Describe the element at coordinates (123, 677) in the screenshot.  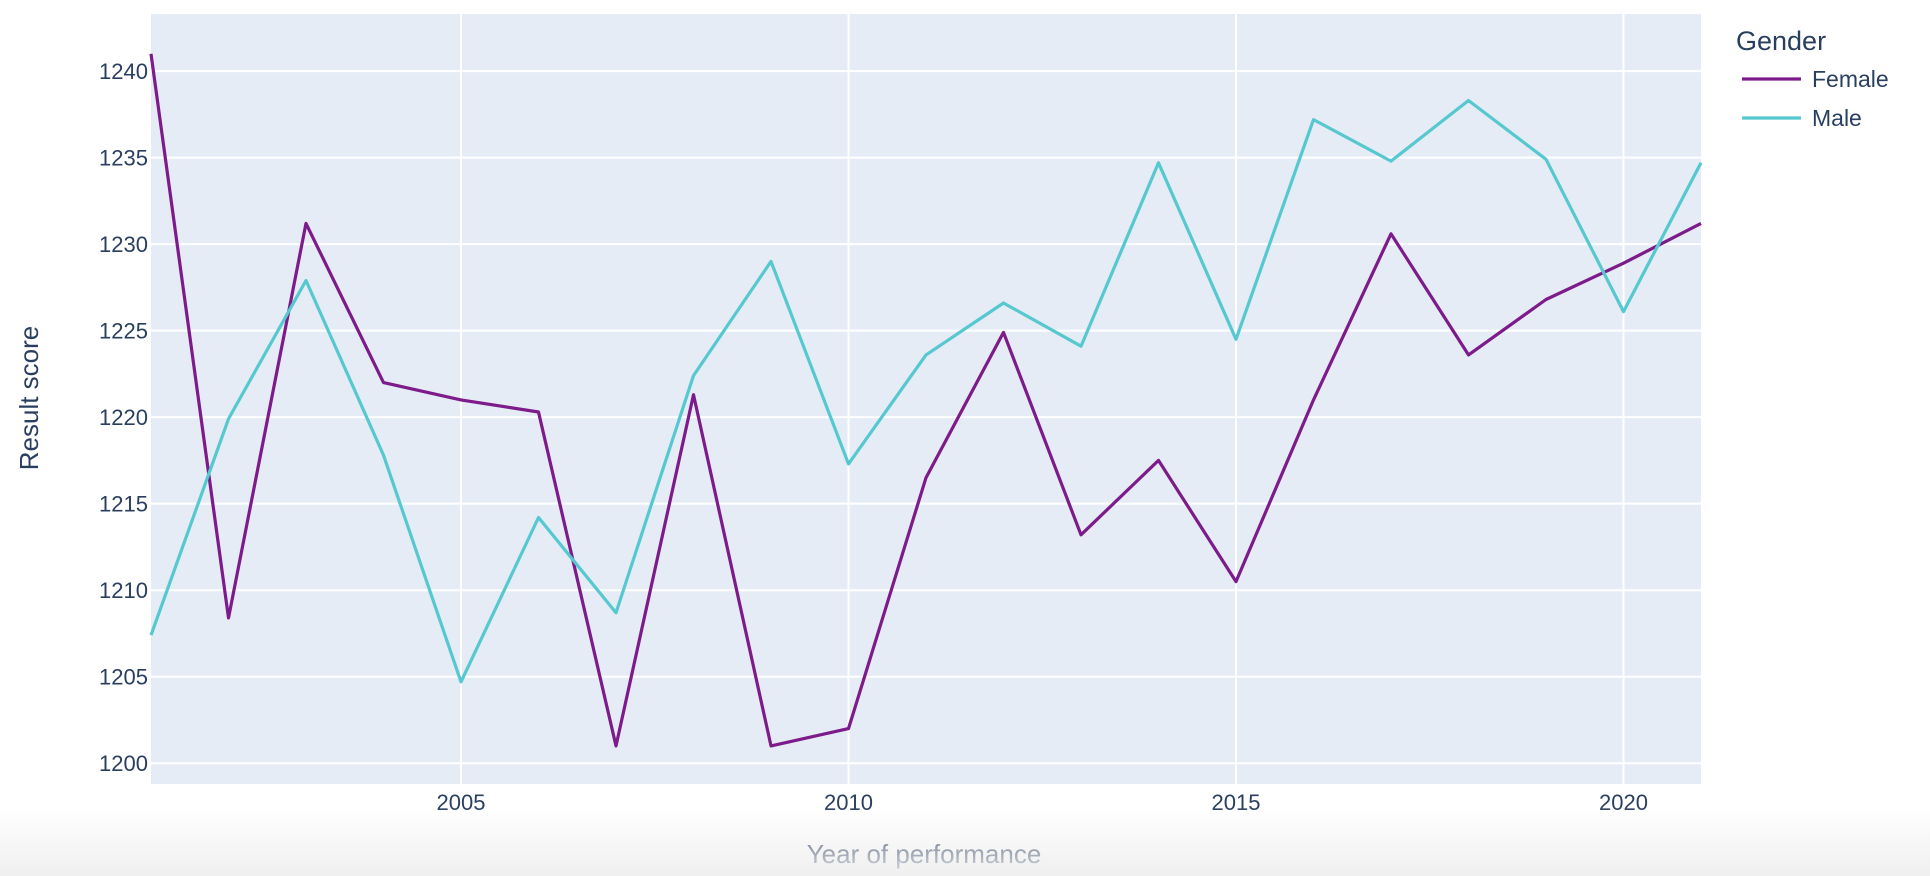
I see `y-tick-label: 1205` at that location.